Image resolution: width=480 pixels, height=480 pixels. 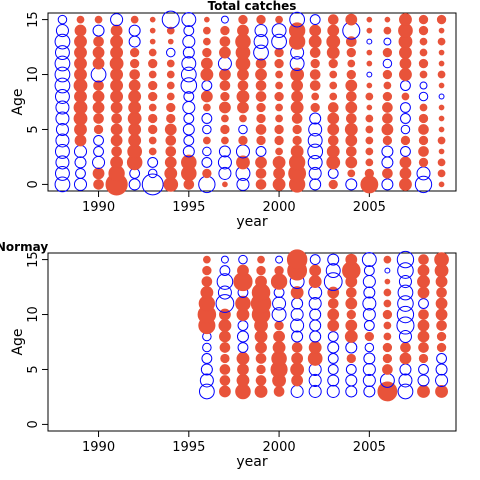 I want to click on chart-title: Total catches, so click(x=252, y=6).